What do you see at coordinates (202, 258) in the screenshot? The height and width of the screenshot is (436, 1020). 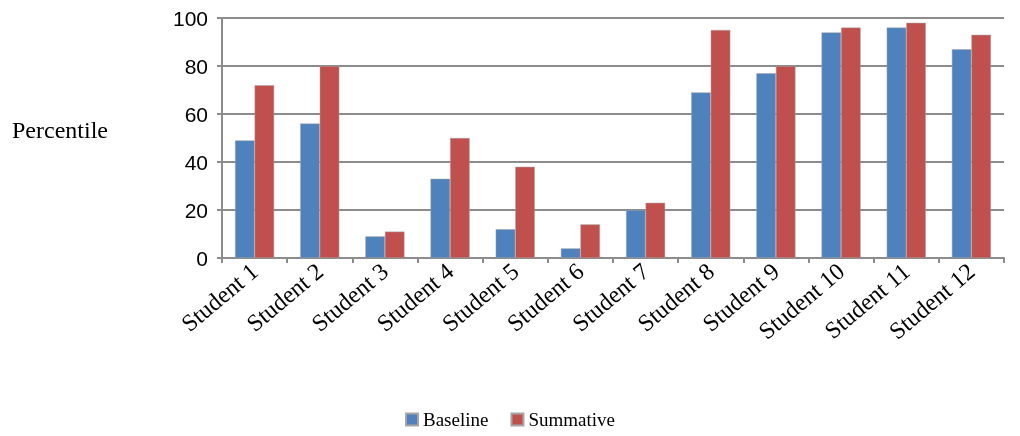 I see `y-tick-label: 0` at bounding box center [202, 258].